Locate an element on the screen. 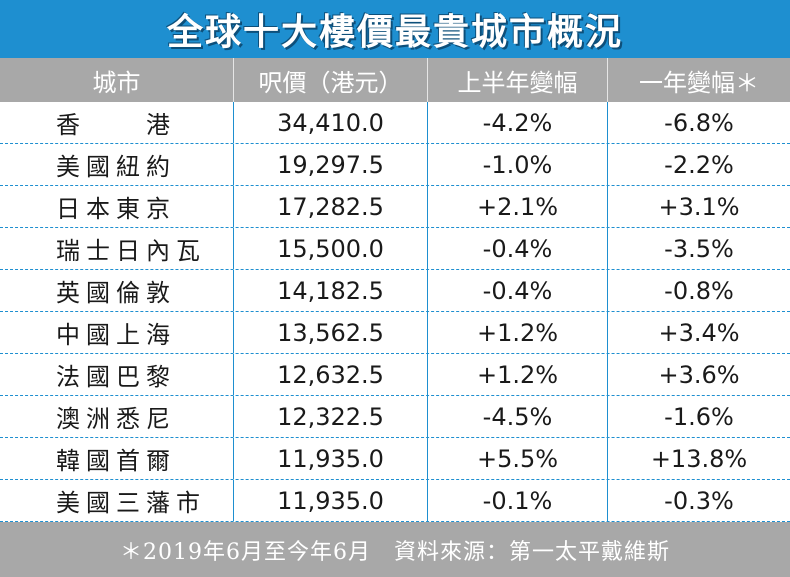 Image resolution: width=790 pixels, height=577 pixels. cell-price: 34,410.0 is located at coordinates (331, 122).